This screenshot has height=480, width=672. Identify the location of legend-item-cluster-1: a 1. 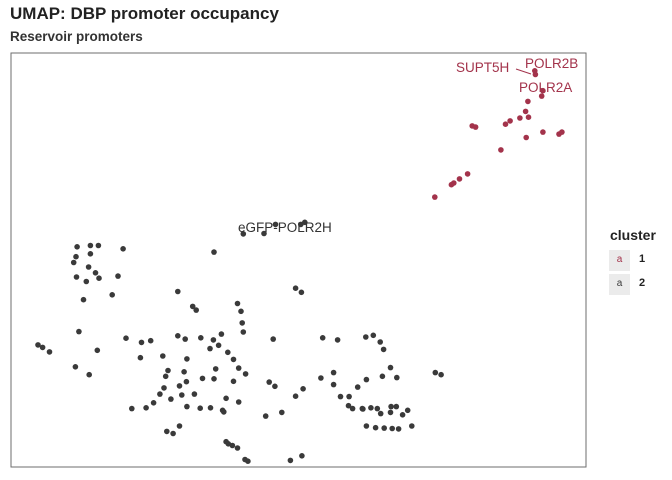
(639, 260).